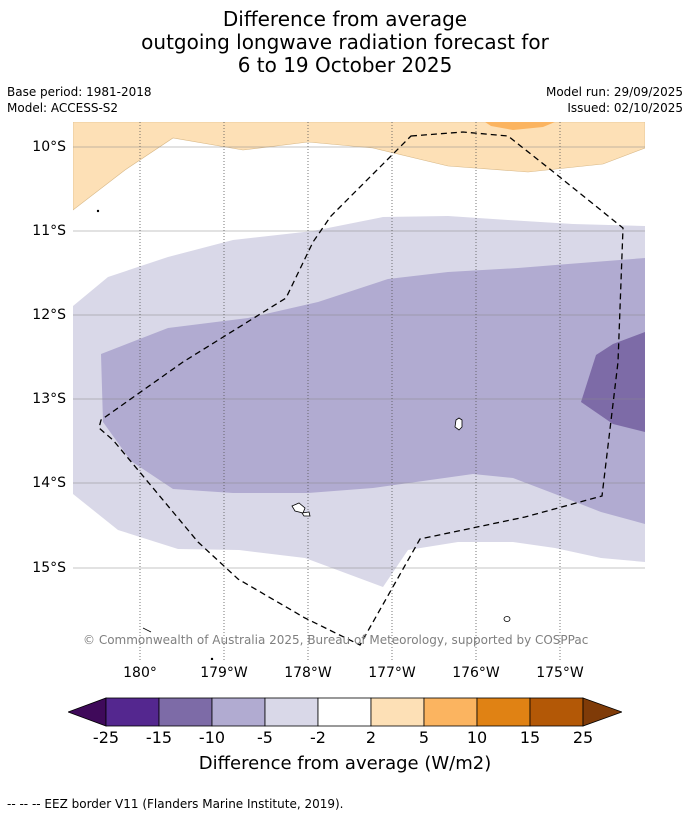 The image size is (690, 816). What do you see at coordinates (424, 737) in the screenshot?
I see `colorbar-tick: 5` at bounding box center [424, 737].